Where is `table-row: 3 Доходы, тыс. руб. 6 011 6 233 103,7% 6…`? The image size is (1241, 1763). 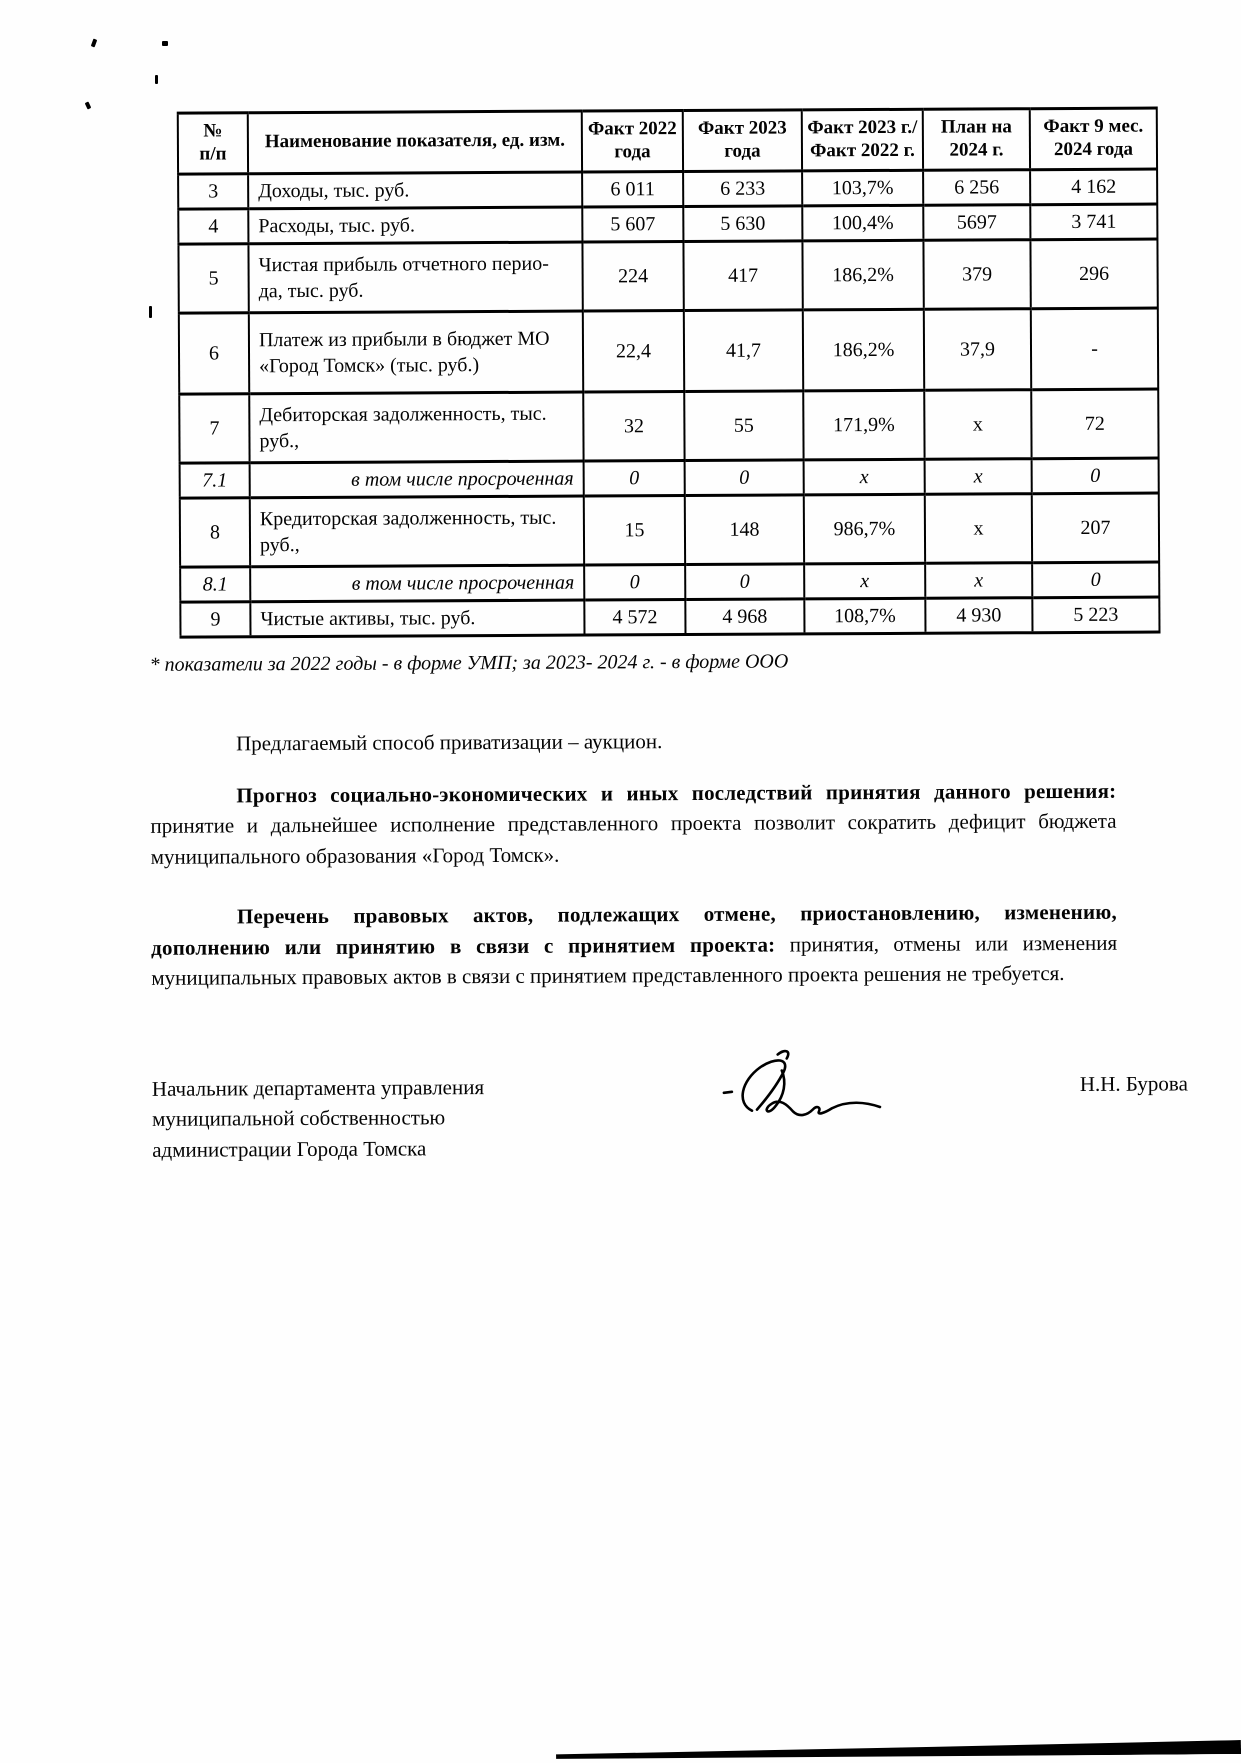
table-row: 3 Доходы, тыс. руб. 6 011 6 233 103,7% 6… is located at coordinates (668, 188).